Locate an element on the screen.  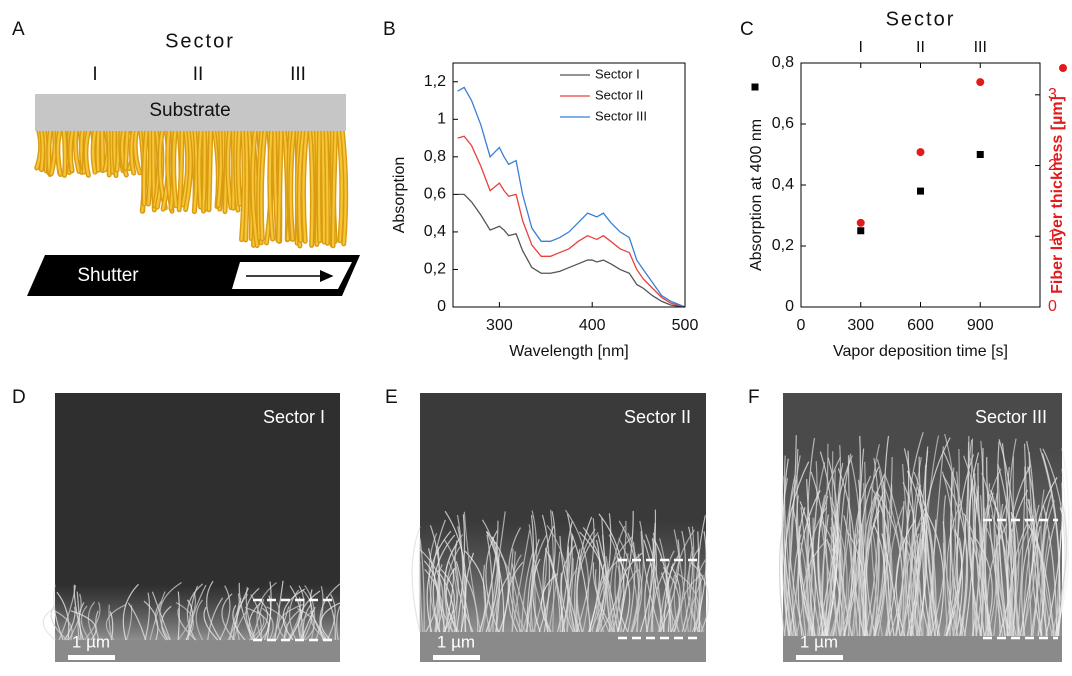
panel-label: C is located at coordinates (747, 29).